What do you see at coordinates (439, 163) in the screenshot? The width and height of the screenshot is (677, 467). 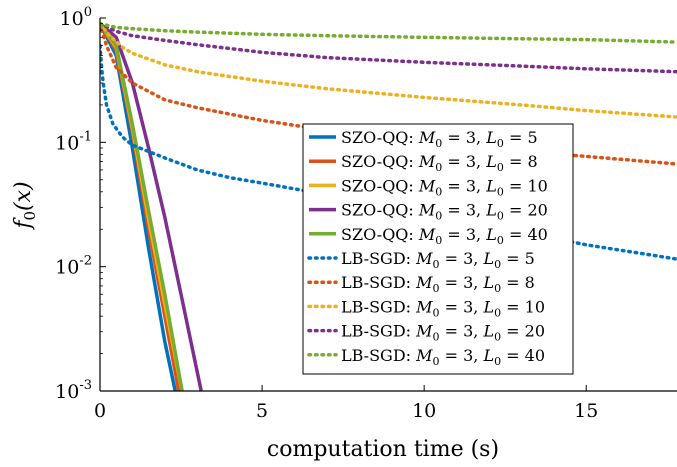 I see `legend-entry: SZO-QQ: M0 = 3, L0 = 8` at bounding box center [439, 163].